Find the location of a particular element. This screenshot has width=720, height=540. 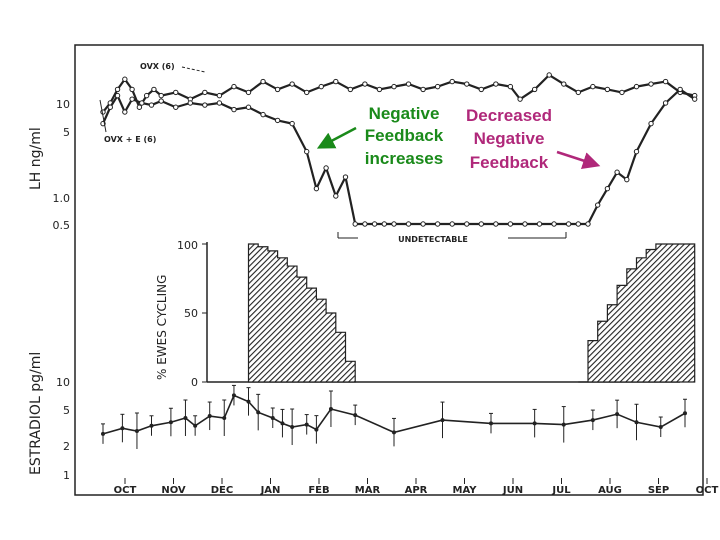

cycling-area-rising is located at coordinates (637, 313).